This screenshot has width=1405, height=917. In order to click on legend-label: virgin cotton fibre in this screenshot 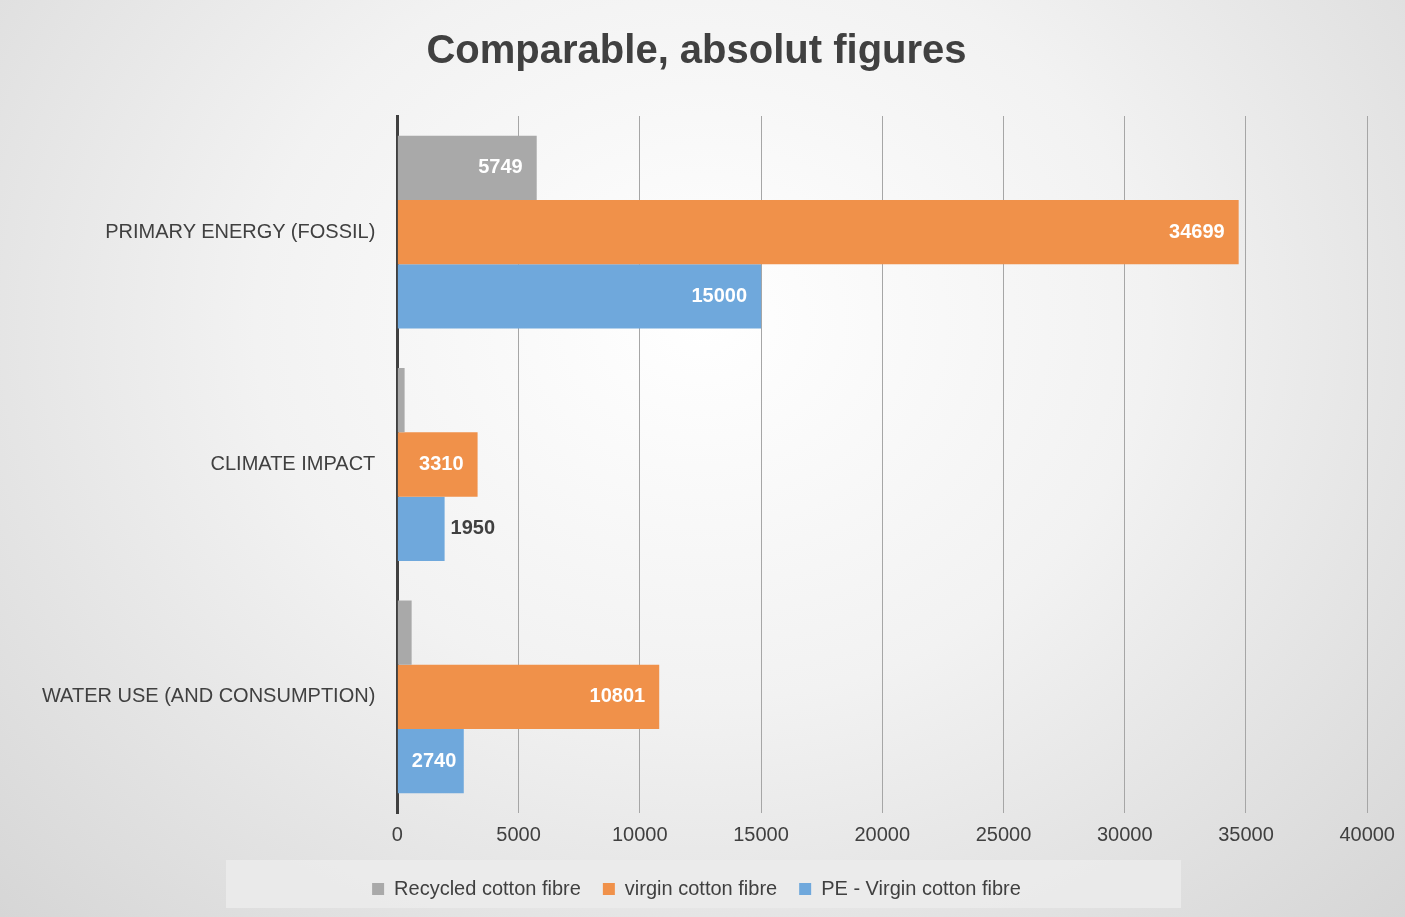, I will do `click(701, 887)`.